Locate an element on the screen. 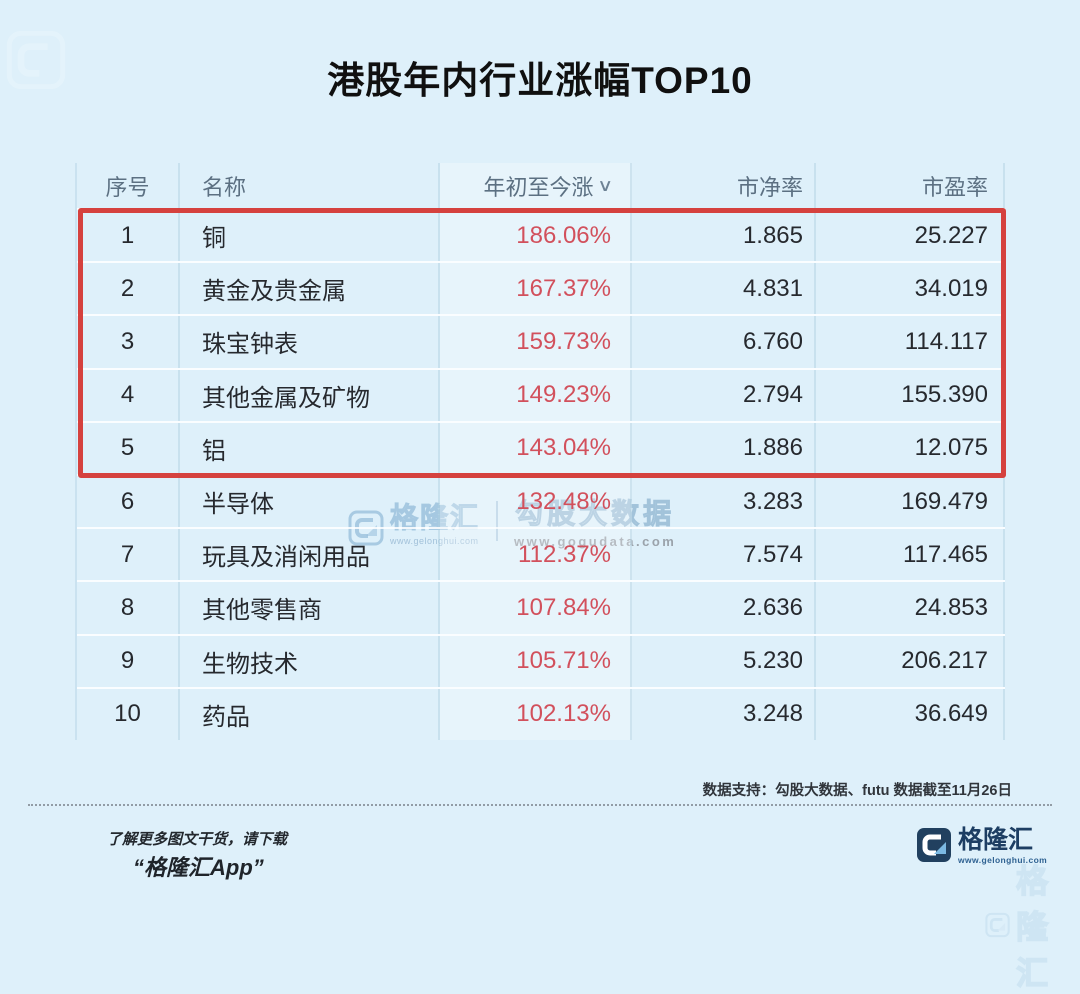 The image size is (1080, 994). table-row: 4 其他金属及矿物 149.23% 2.794 155.390 is located at coordinates (541, 394).